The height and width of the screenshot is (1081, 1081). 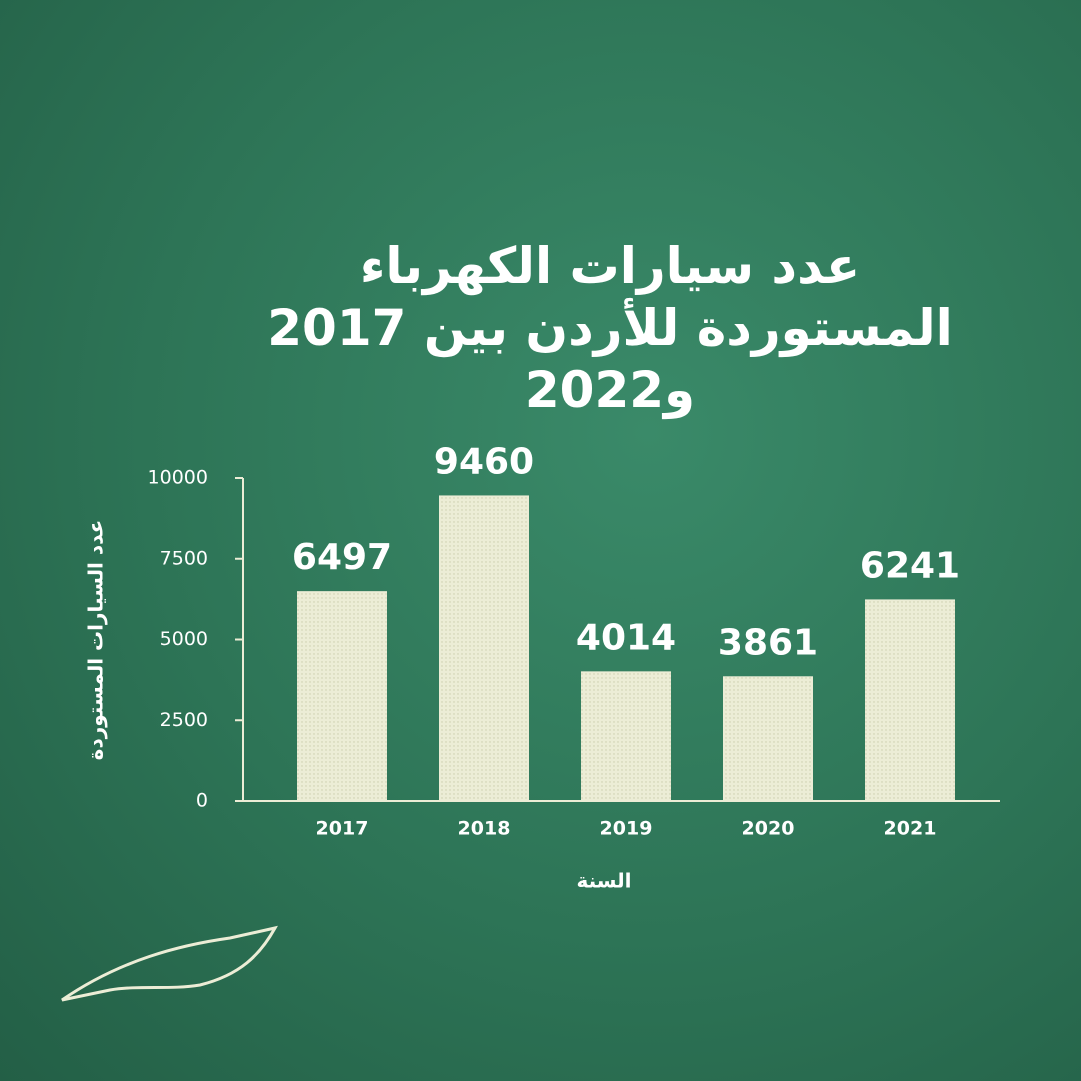 What do you see at coordinates (626, 637) in the screenshot?
I see `value-label: 4014` at bounding box center [626, 637].